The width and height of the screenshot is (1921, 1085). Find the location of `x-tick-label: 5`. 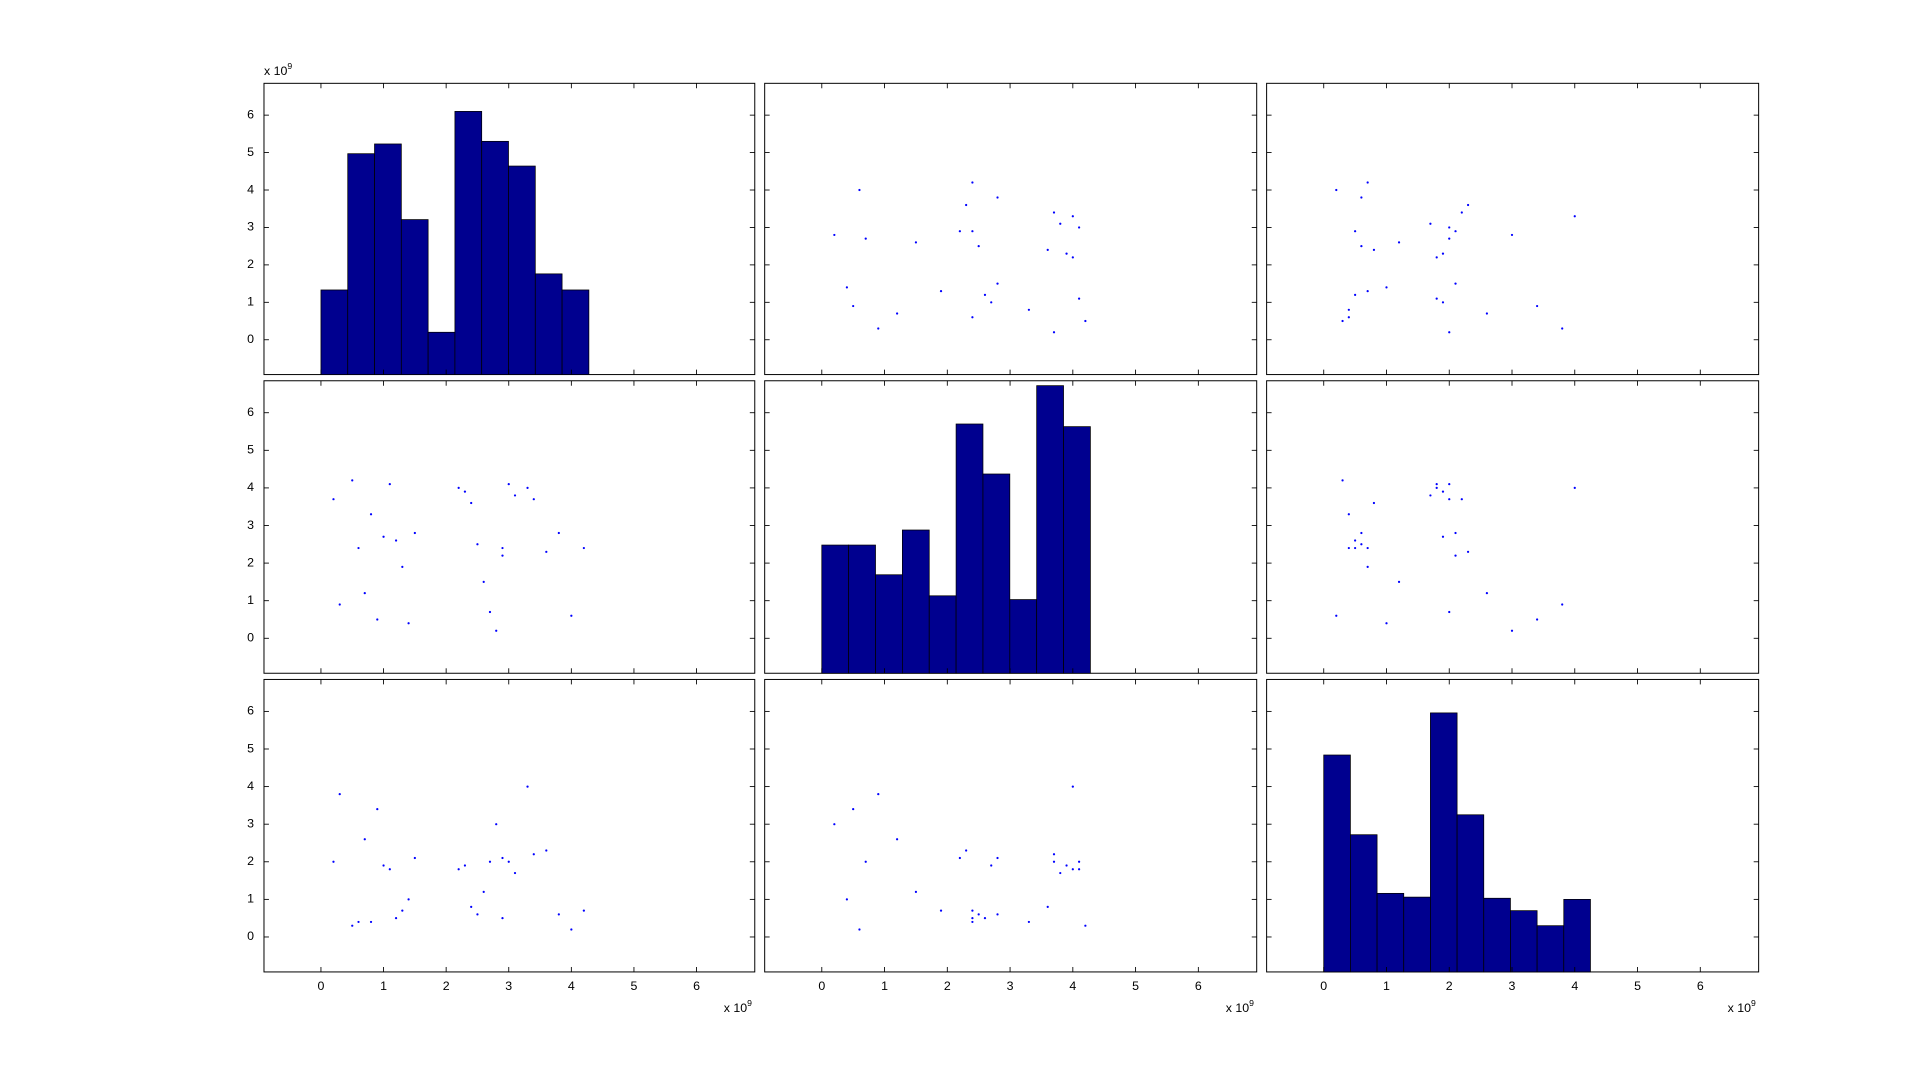

x-tick-label: 5 is located at coordinates (1637, 986).